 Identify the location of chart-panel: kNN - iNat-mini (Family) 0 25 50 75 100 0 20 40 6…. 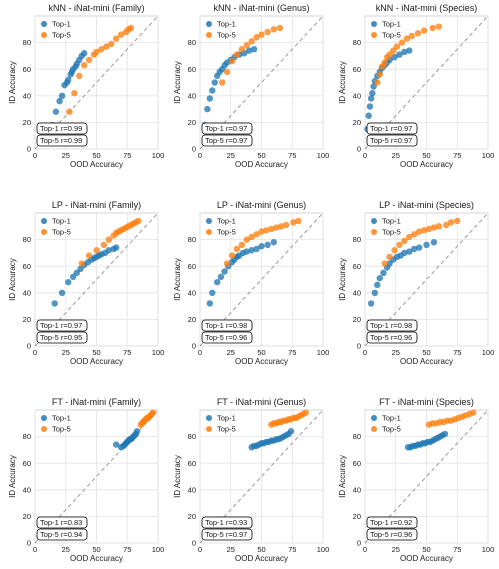
(86, 86).